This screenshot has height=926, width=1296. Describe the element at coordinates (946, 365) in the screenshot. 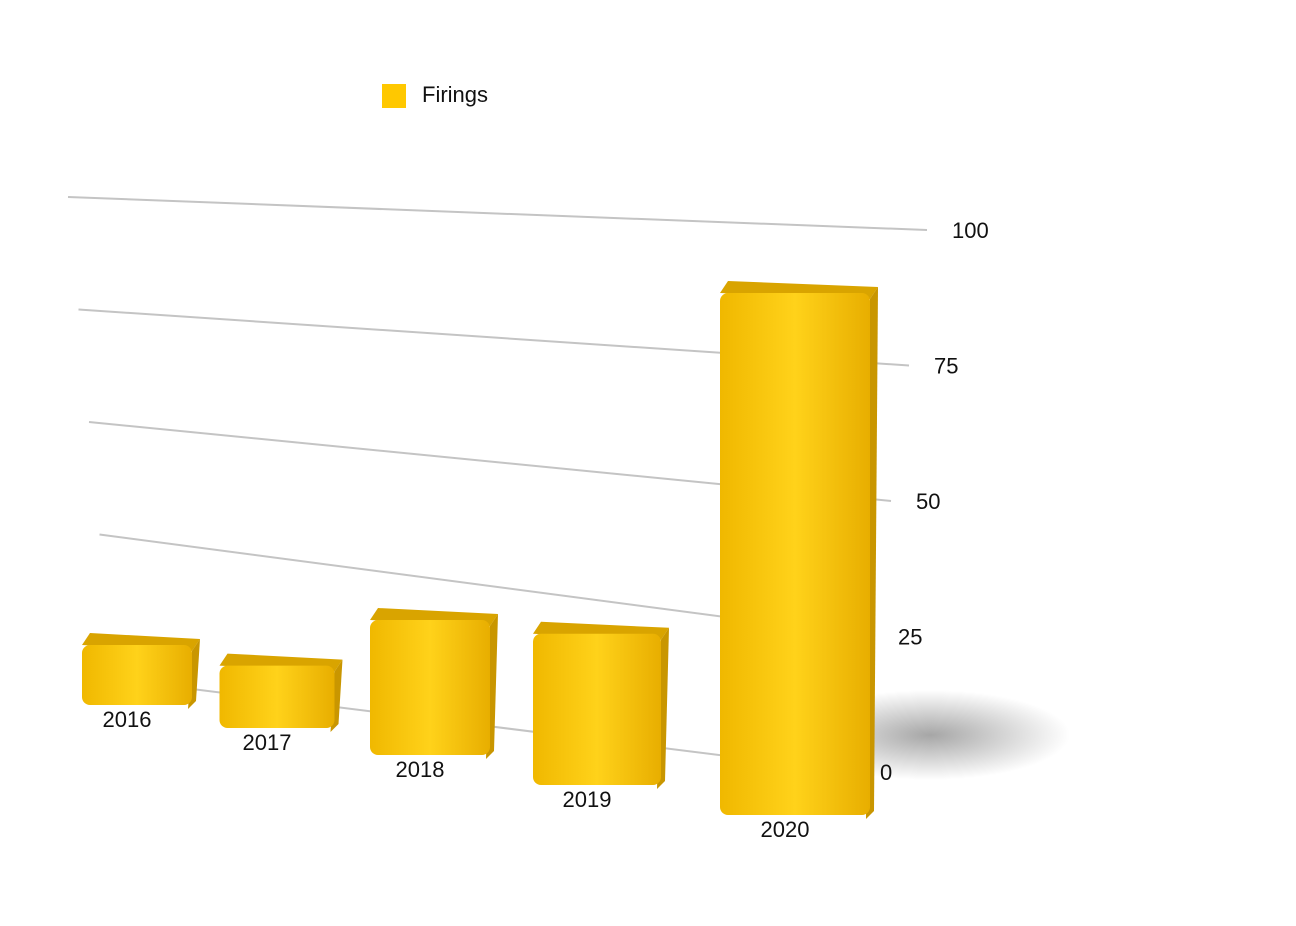

I see `y-tick-label: 75` at that location.